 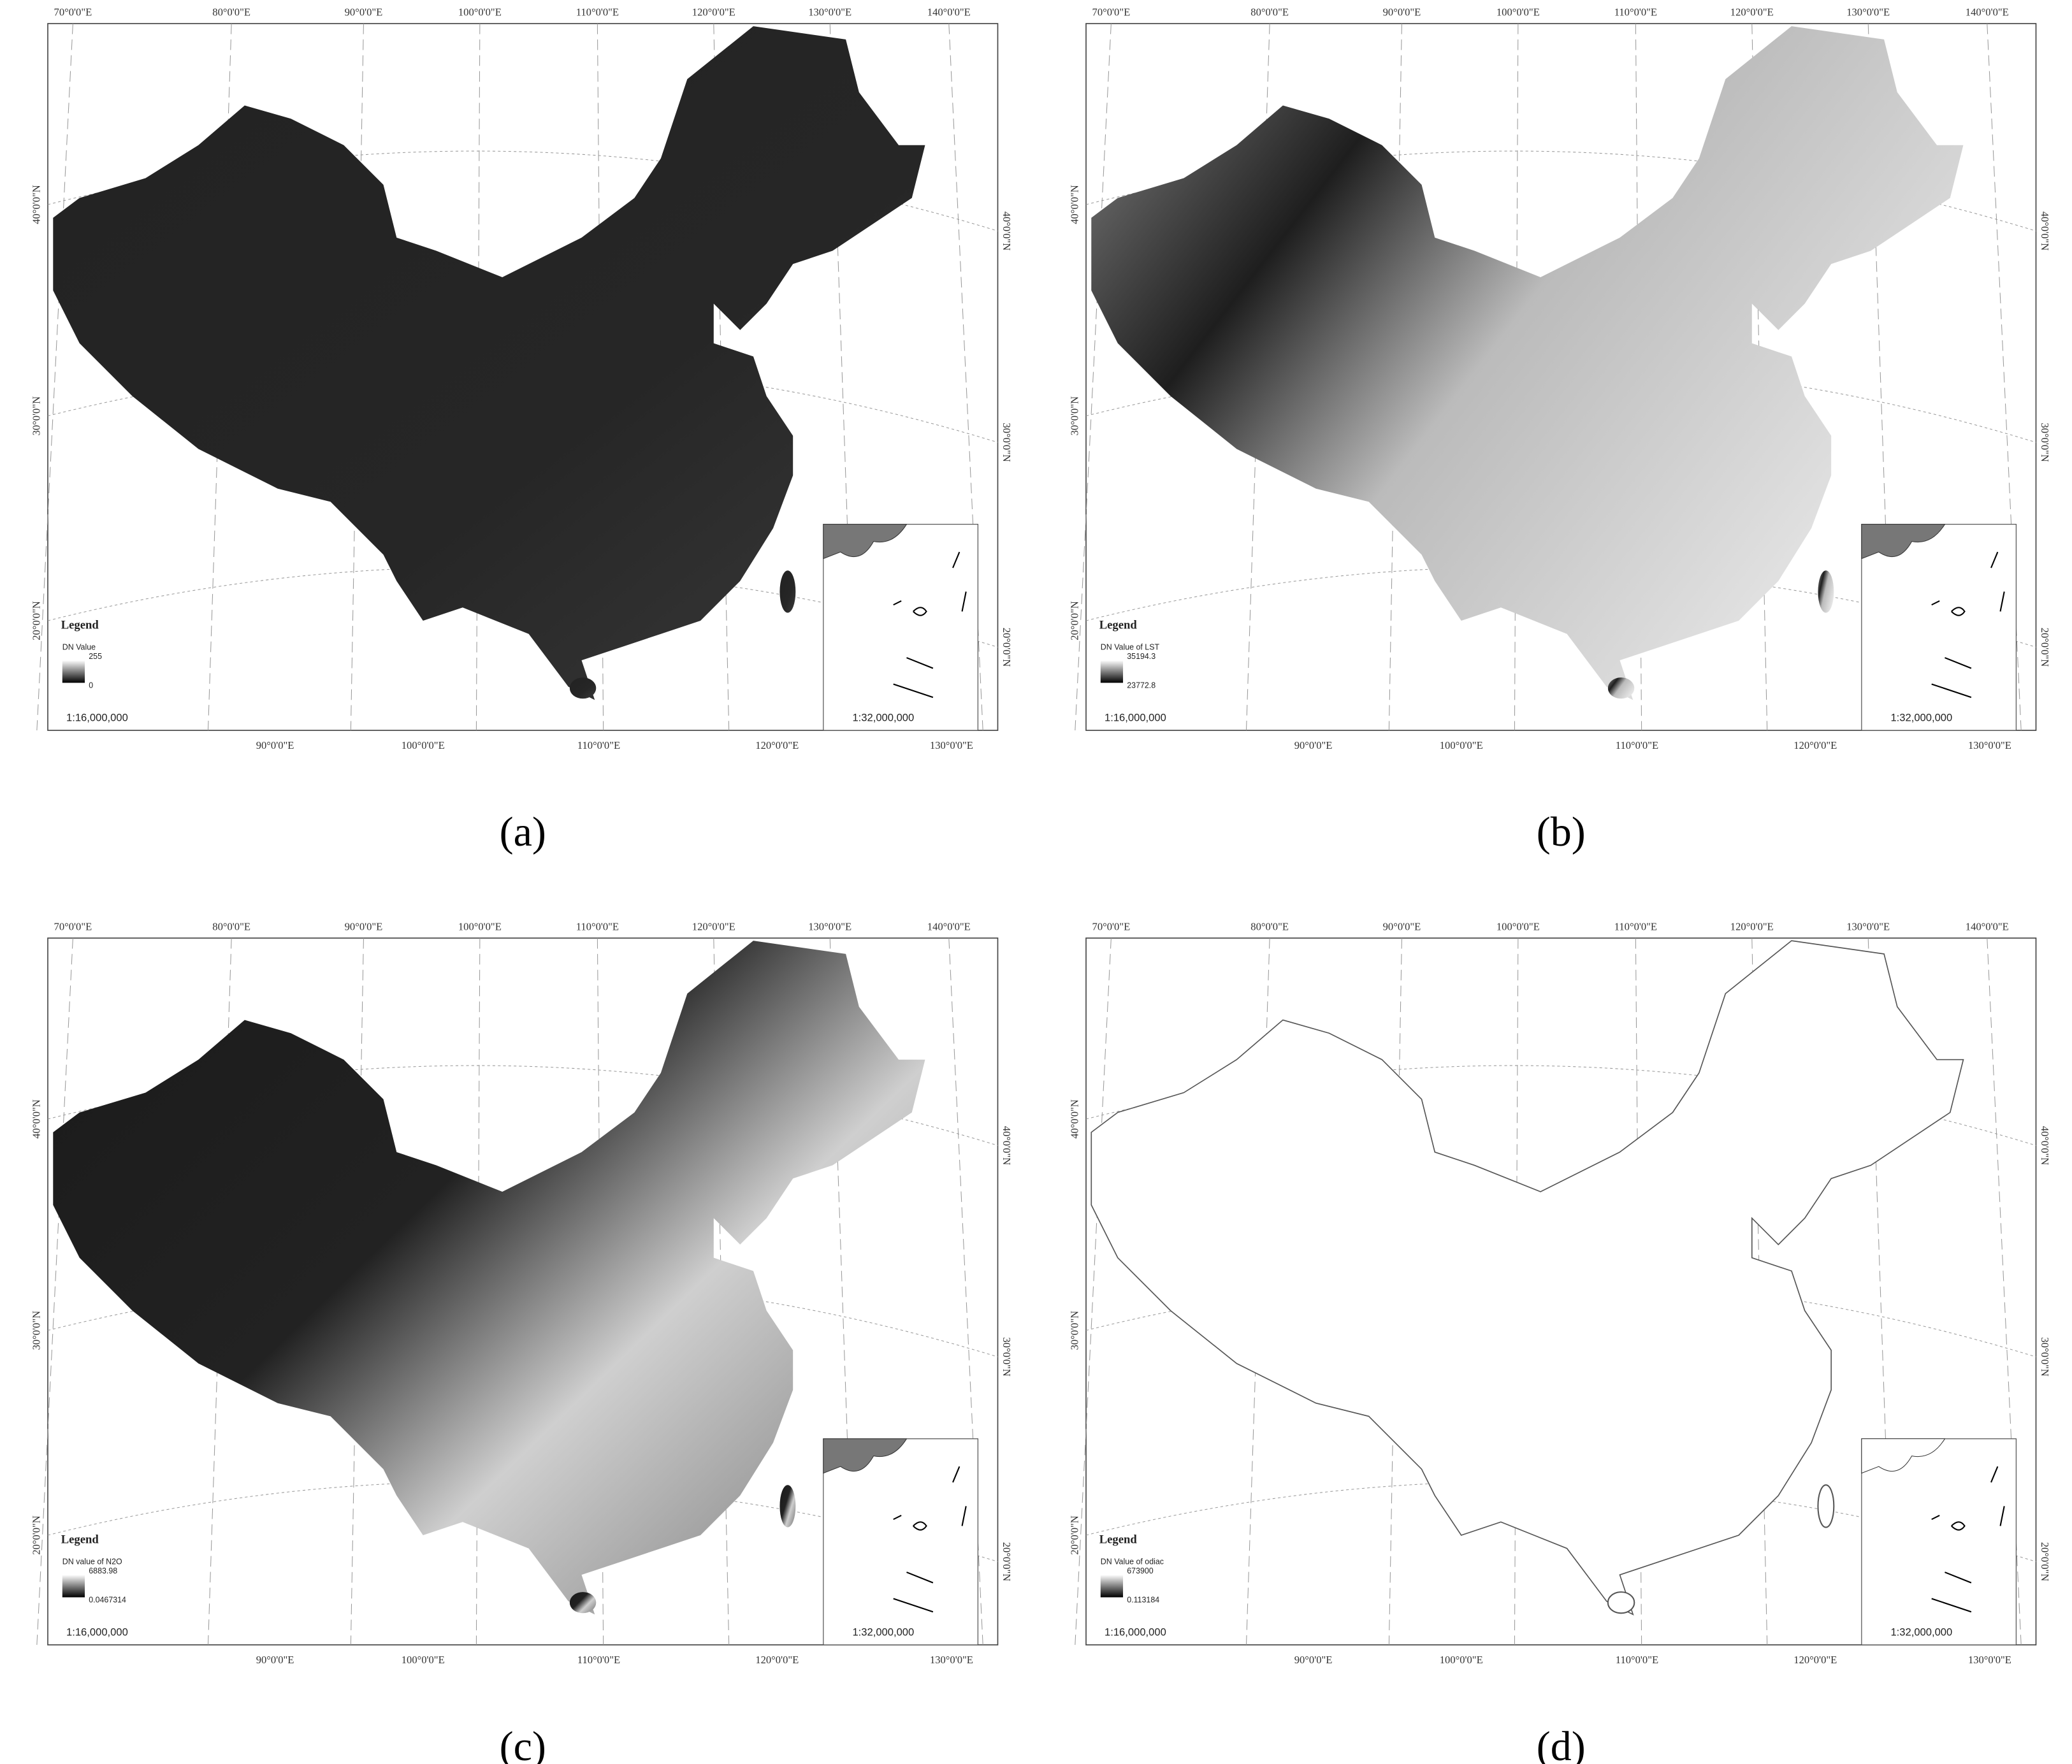 I want to click on panel-caption: (c), so click(x=523, y=1743).